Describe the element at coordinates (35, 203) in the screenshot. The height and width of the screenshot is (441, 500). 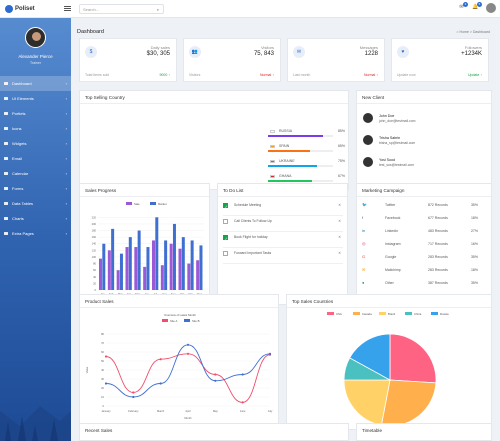
I see `sidebar-item-data-tables: Data Tables ›` at that location.